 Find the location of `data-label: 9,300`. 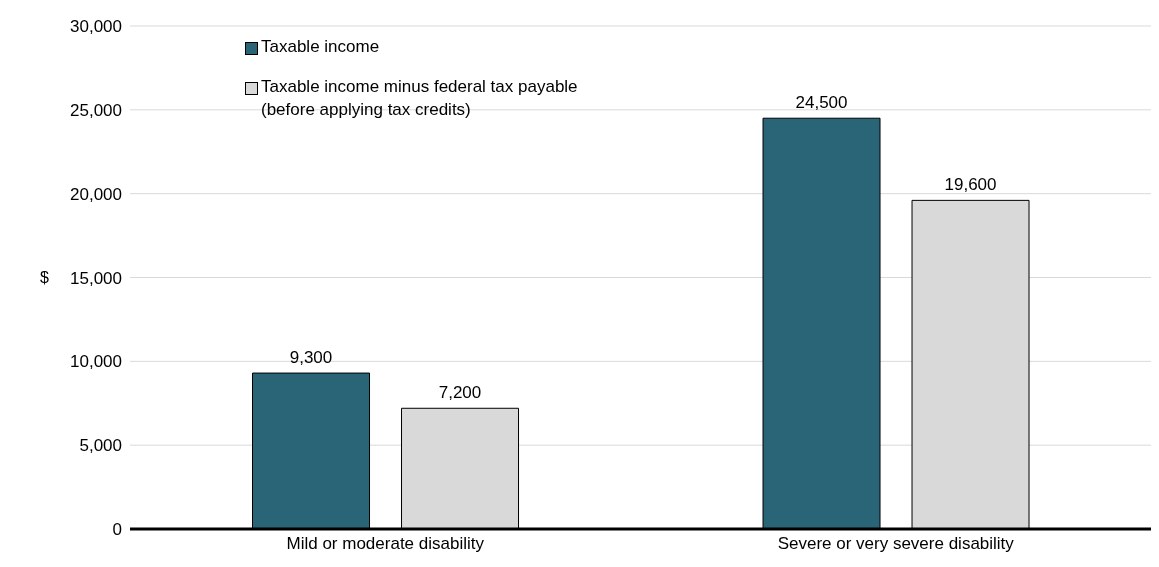

data-label: 9,300 is located at coordinates (311, 358).